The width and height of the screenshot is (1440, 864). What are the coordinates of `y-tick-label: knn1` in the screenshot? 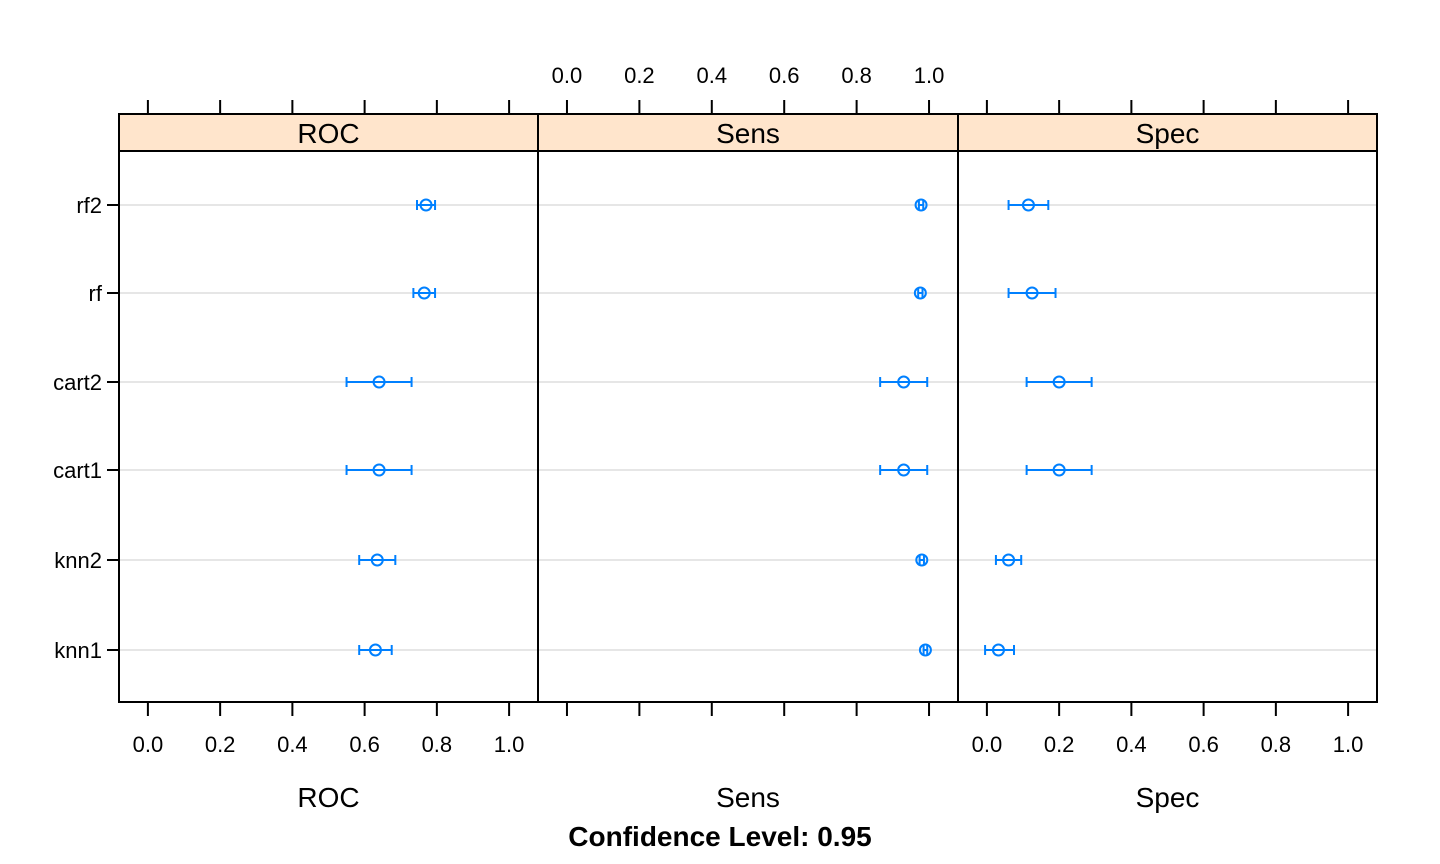 It's located at (78, 650).